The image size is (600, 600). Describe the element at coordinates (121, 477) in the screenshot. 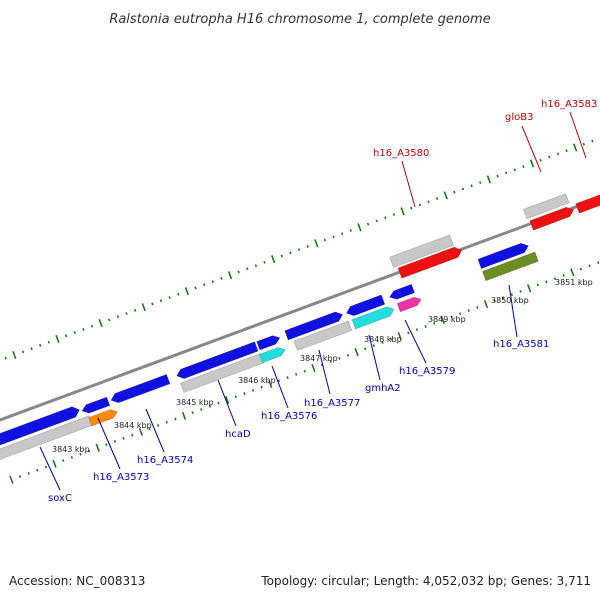

I see `gene-label: h16_A3573` at that location.